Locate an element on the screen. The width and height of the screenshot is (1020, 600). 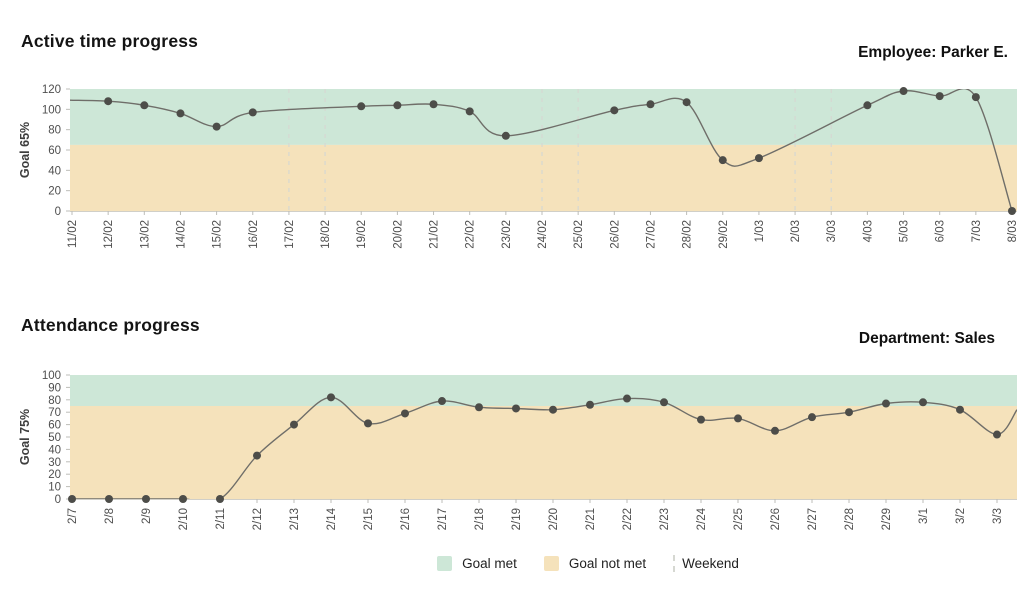
x-tick-label: 2/26 is located at coordinates (776, 519).